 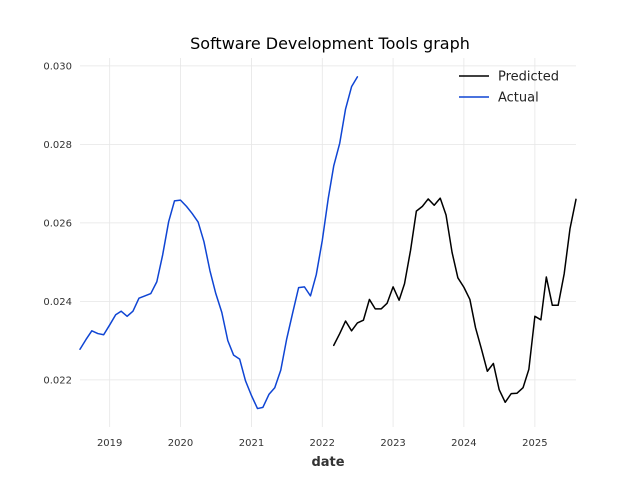 I want to click on x-tick-label: 2021, so click(x=251, y=443).